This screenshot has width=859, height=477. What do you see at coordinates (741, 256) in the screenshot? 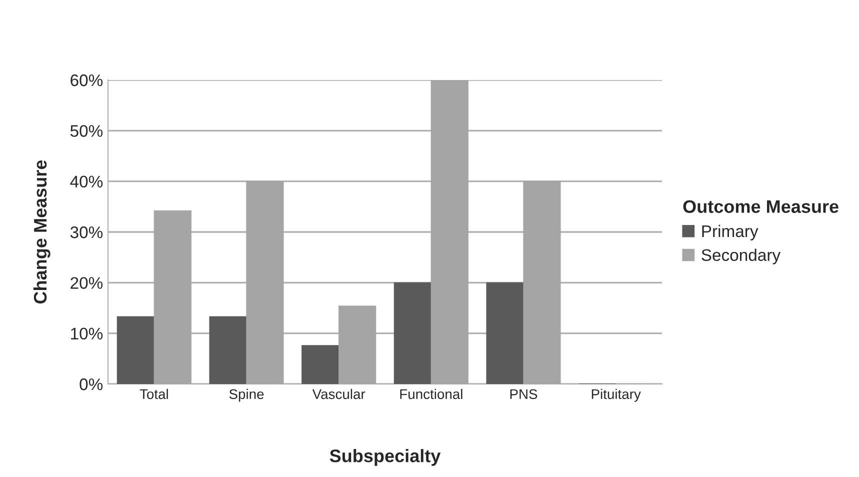
I see `legend-label: Secondary` at bounding box center [741, 256].